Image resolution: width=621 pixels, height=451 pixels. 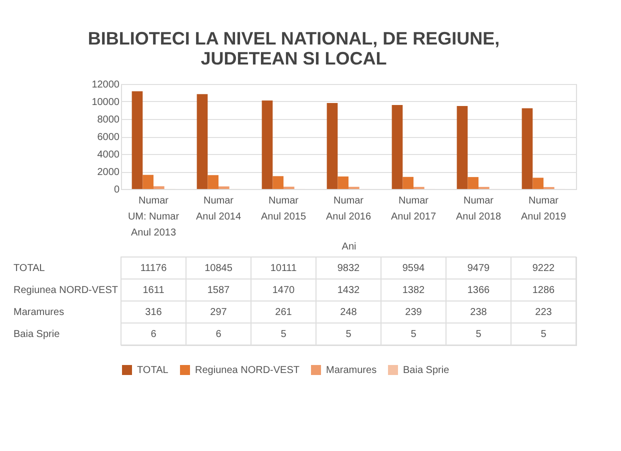 I want to click on y-tick-label: 10000, so click(x=106, y=102).